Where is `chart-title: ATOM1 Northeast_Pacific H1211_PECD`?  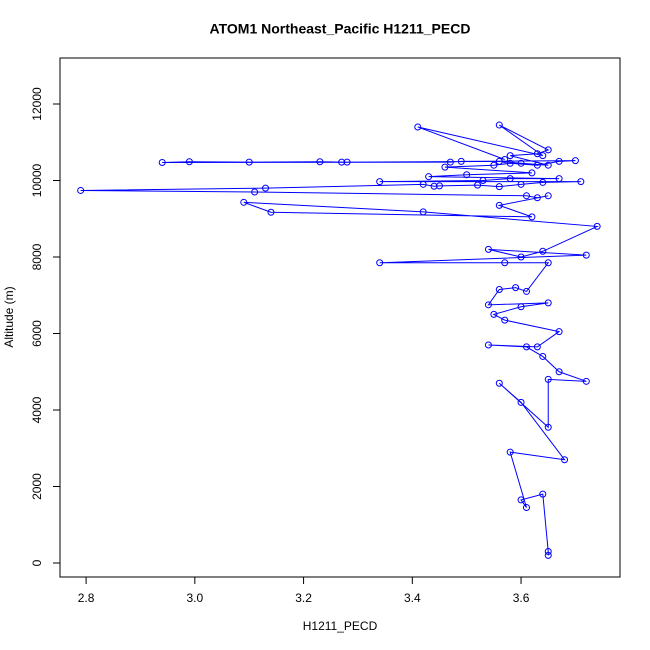
chart-title: ATOM1 Northeast_Pacific H1211_PECD is located at coordinates (340, 29).